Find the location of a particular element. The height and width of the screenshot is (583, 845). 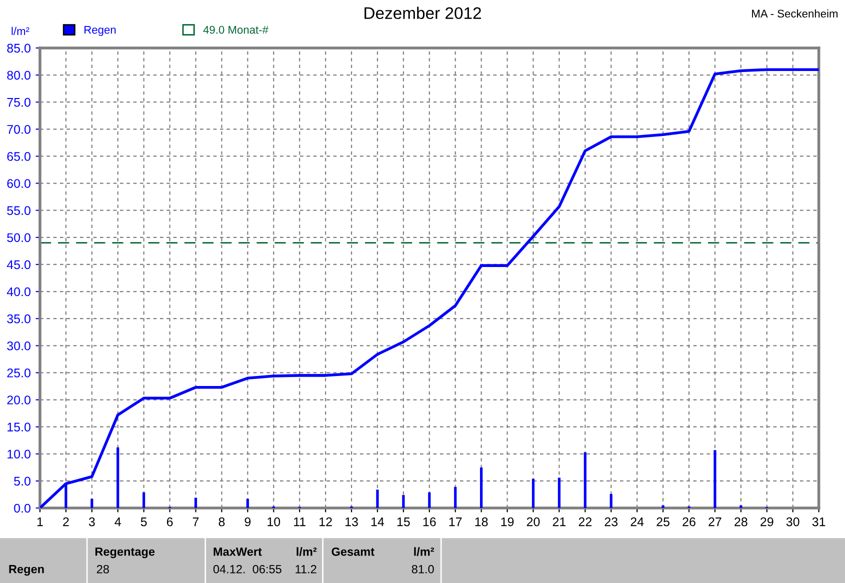

y-tick-label: 80.0 is located at coordinates (18, 75).